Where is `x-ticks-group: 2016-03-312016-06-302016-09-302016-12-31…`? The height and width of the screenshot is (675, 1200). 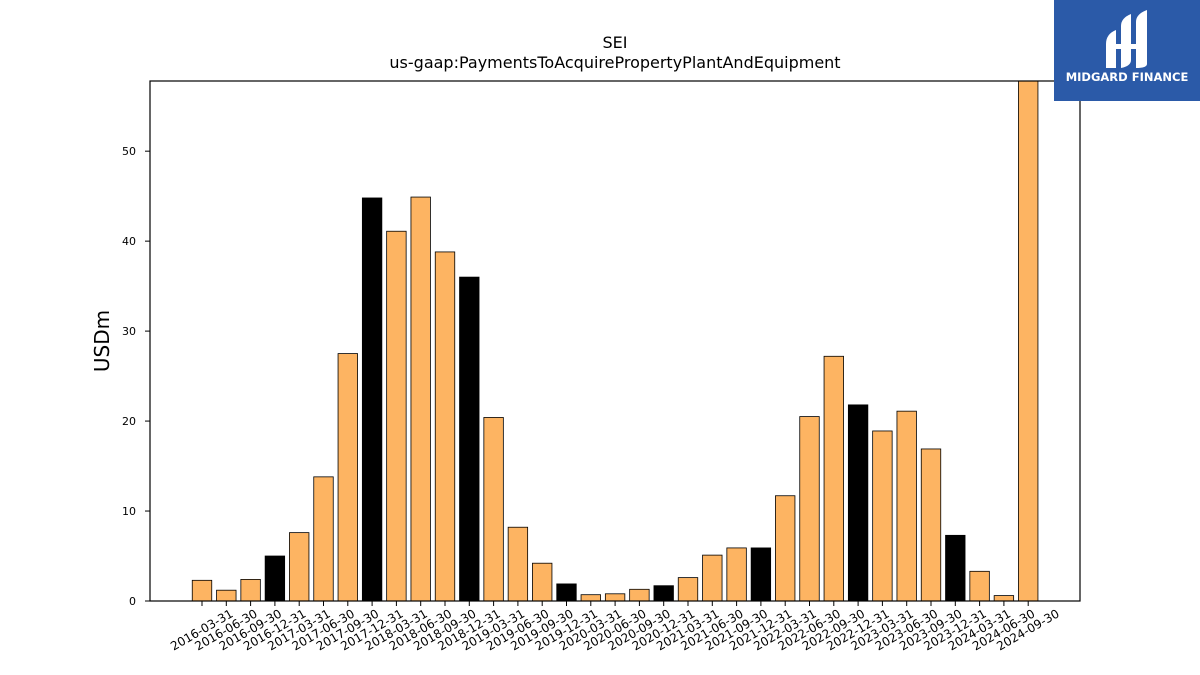 x-ticks-group: 2016-03-312016-06-302016-09-302016-12-31… is located at coordinates (615, 627).